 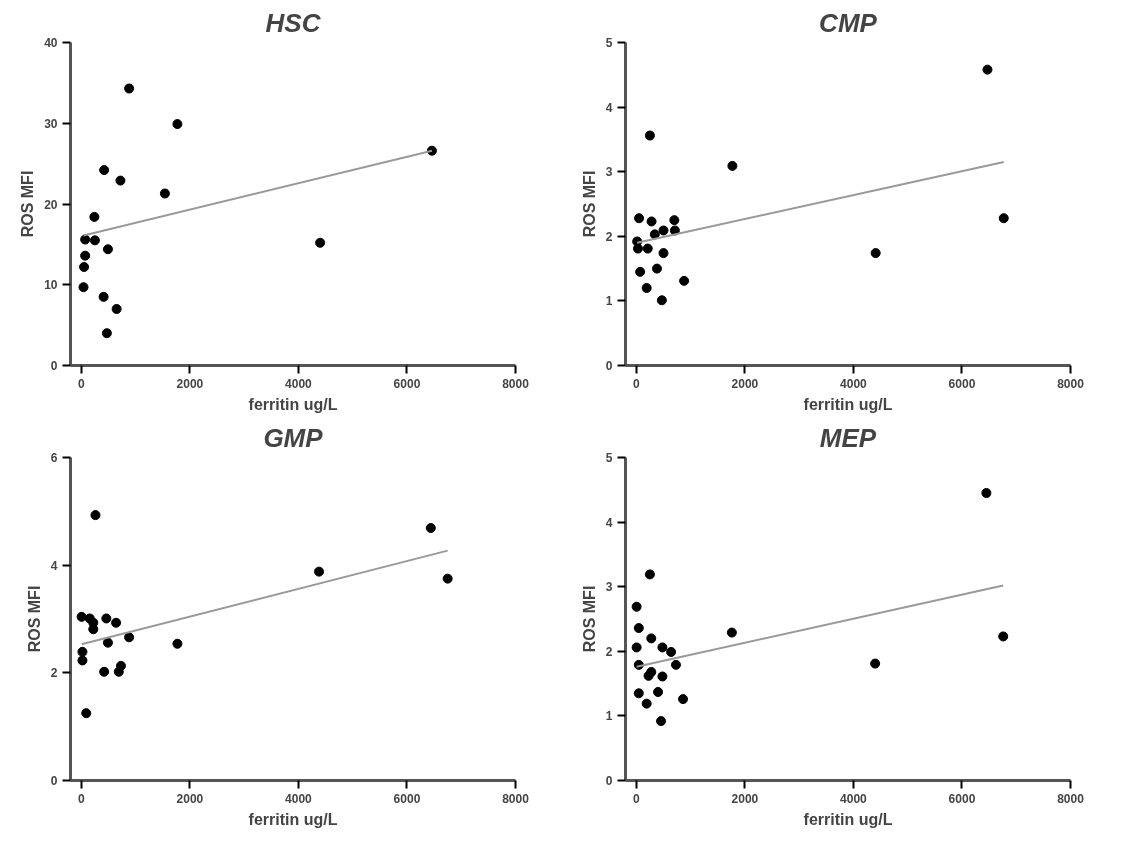 What do you see at coordinates (51, 285) in the screenshot?
I see `y-tick-label: 10` at bounding box center [51, 285].